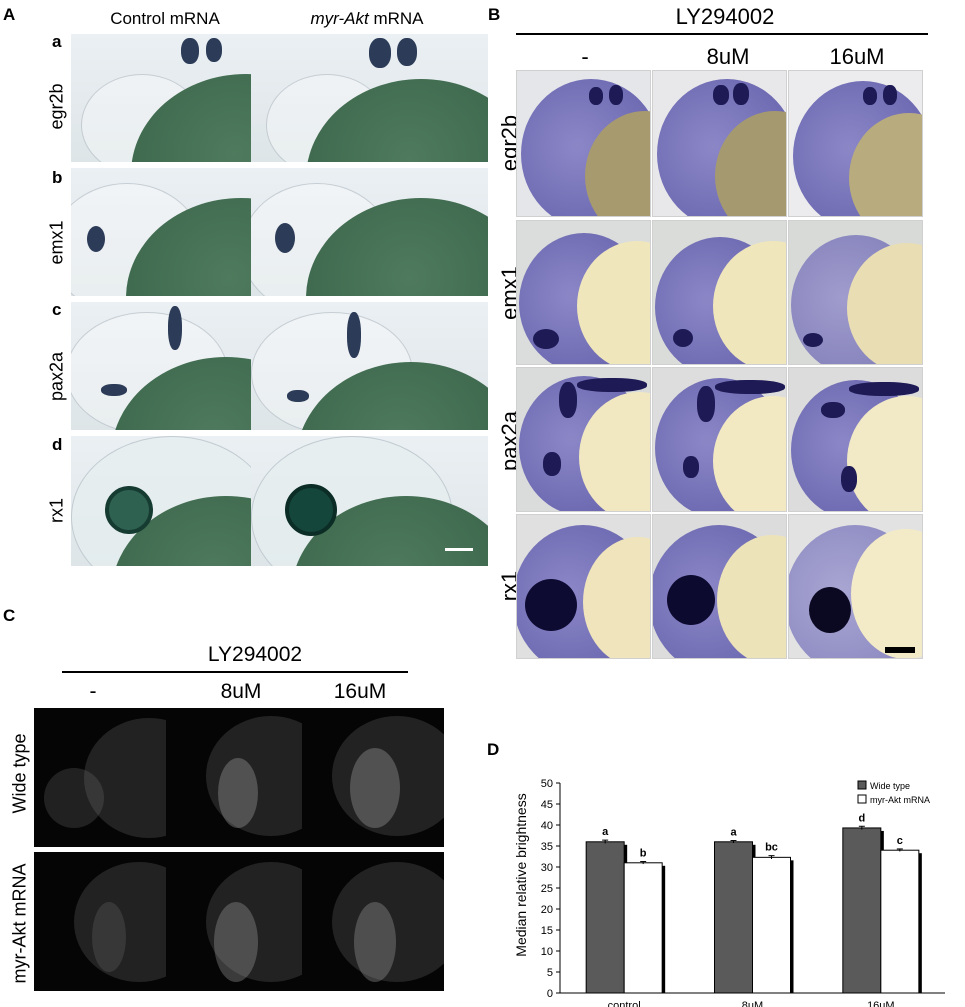 The width and height of the screenshot is (965, 1007). Describe the element at coordinates (771, 848) in the screenshot. I see `significance-letter: bc` at that location.